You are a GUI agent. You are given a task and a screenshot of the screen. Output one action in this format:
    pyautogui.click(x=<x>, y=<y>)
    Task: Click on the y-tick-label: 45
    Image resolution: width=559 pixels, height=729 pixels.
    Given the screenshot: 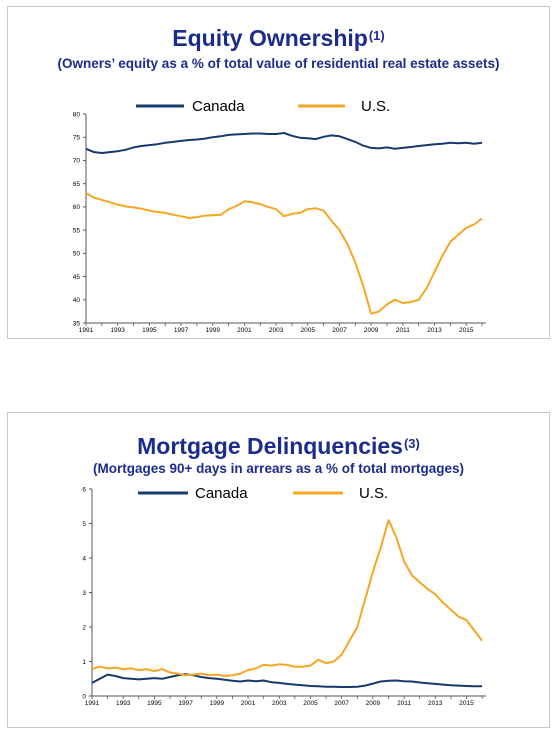 What is the action you would take?
    pyautogui.click(x=77, y=277)
    